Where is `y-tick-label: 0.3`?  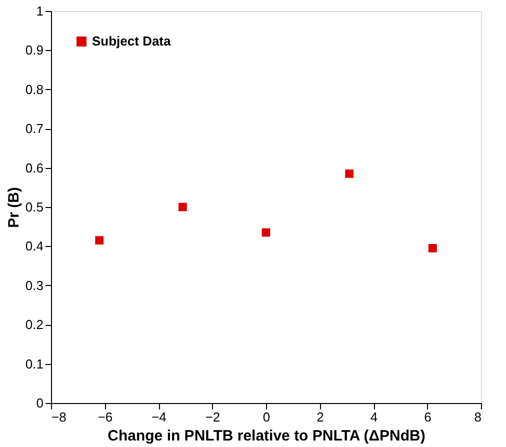 y-tick-label: 0.3 is located at coordinates (34, 285).